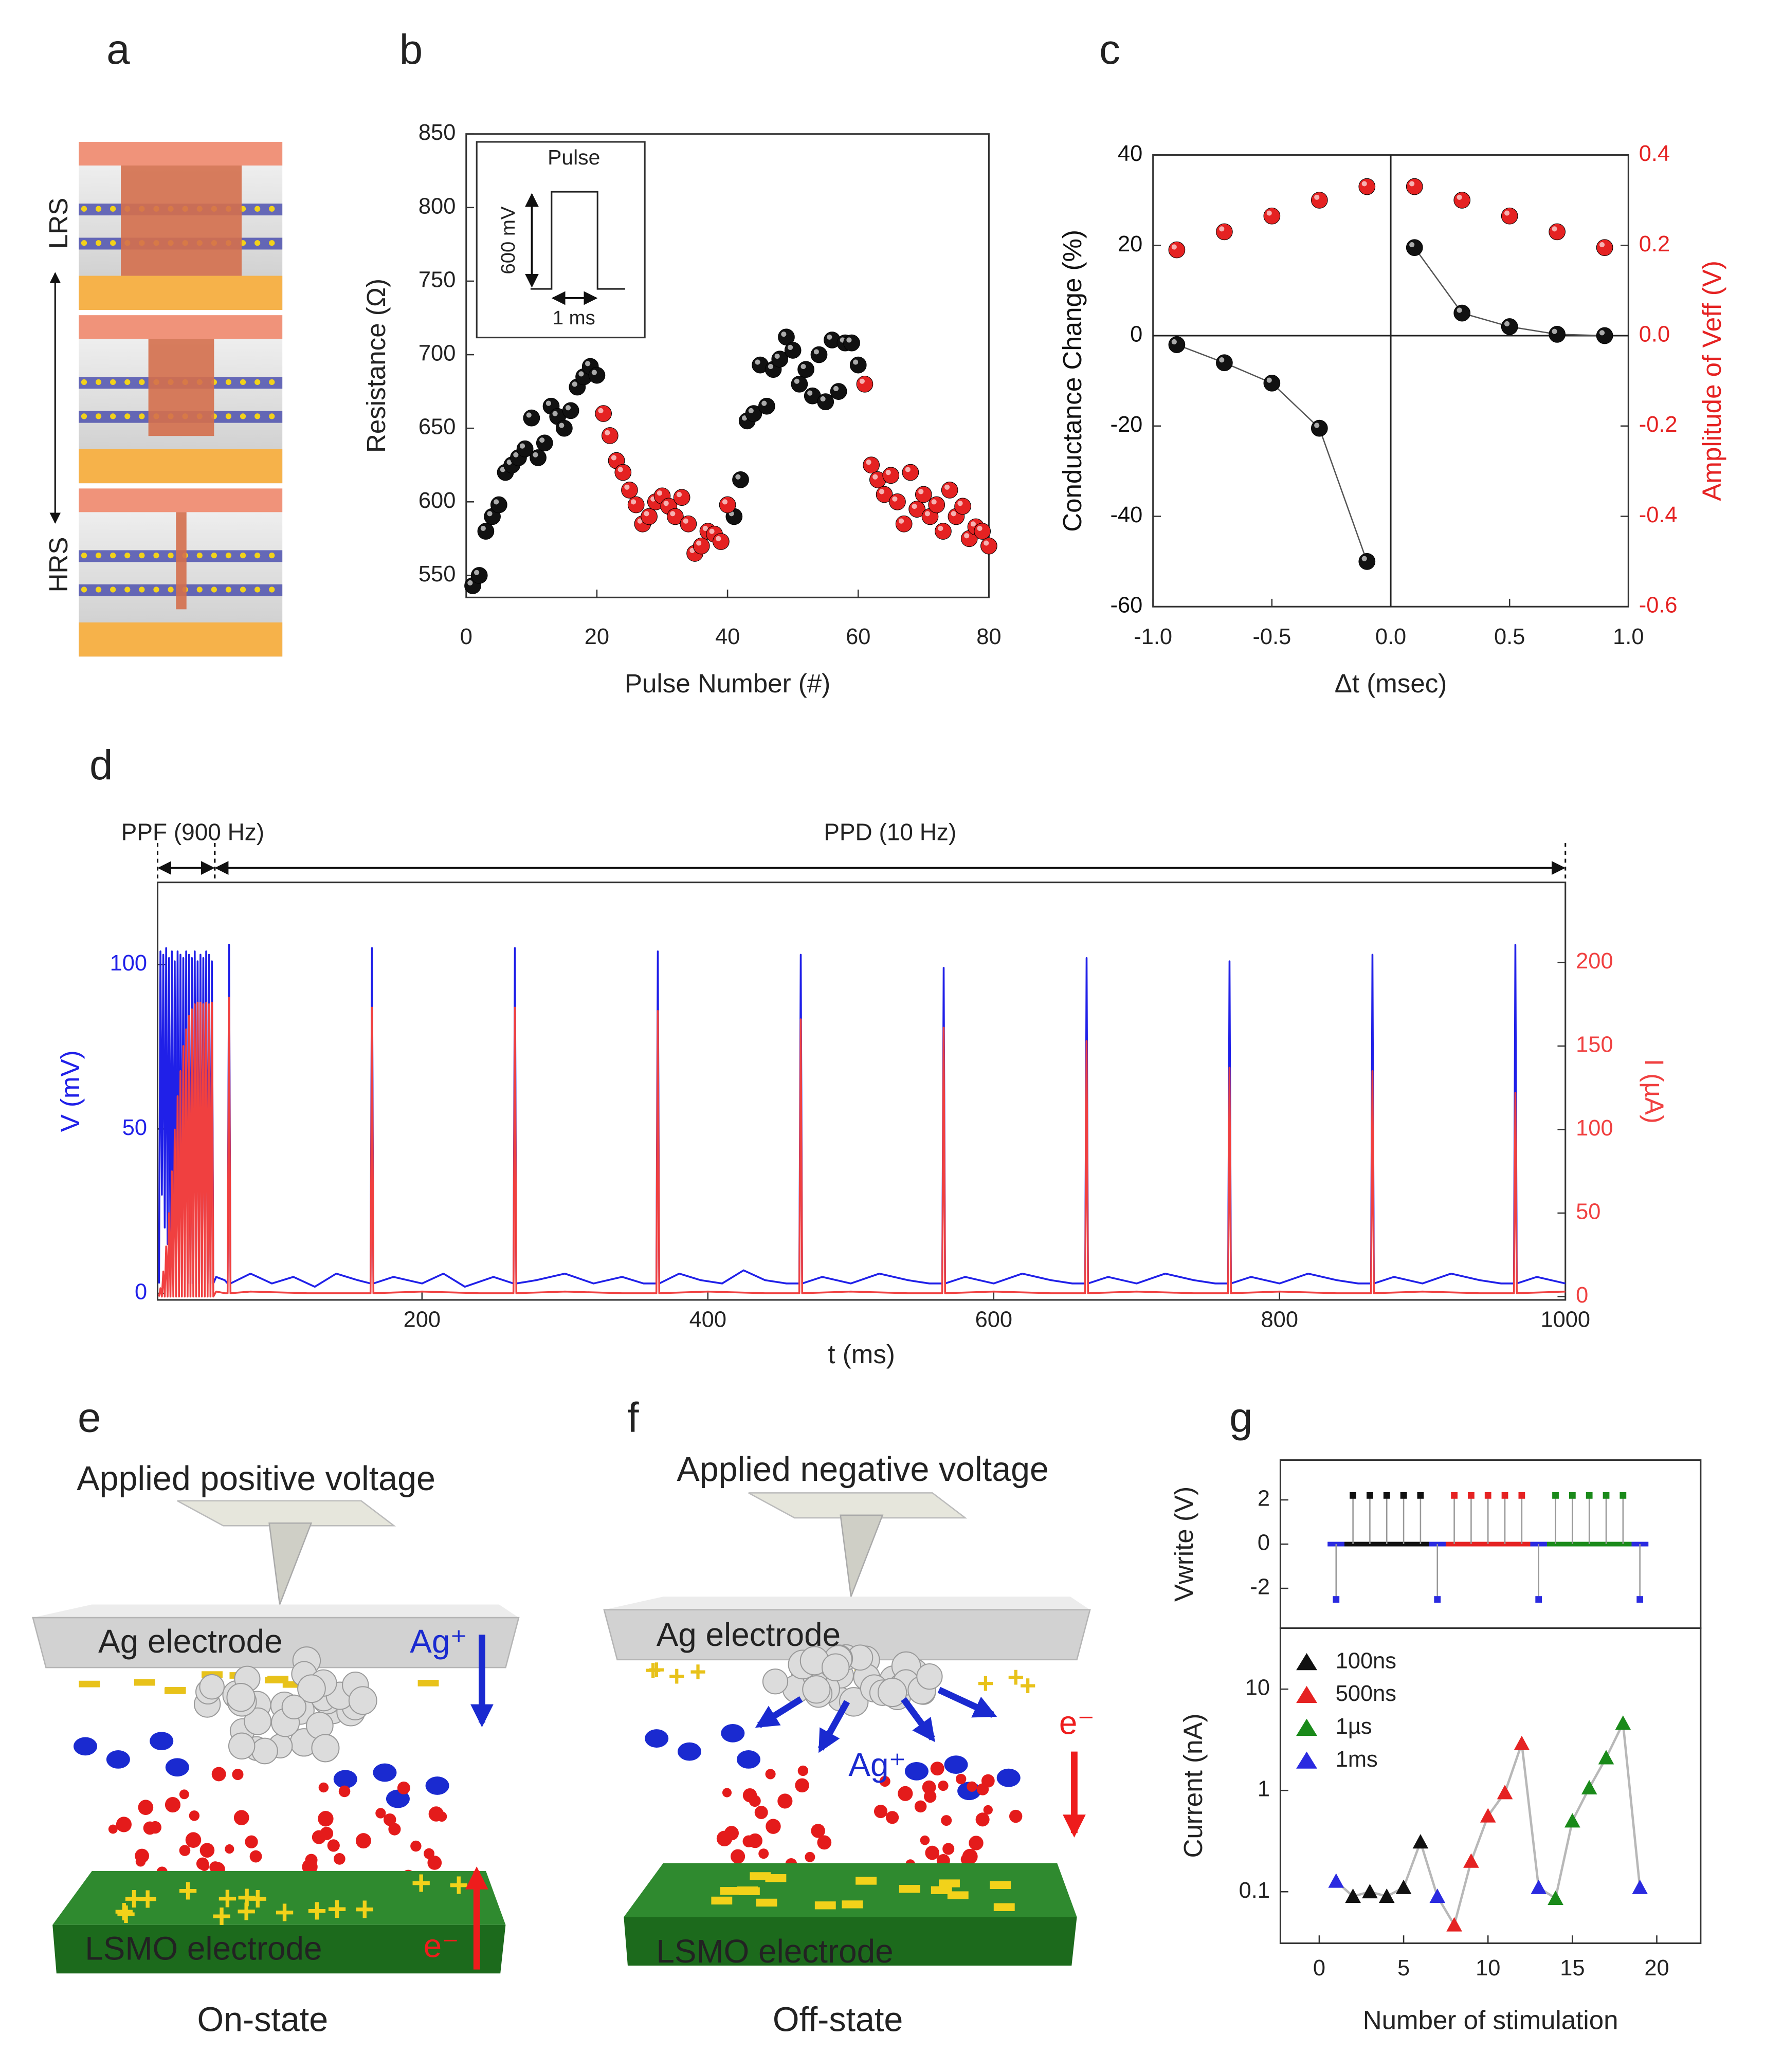 The width and height of the screenshot is (1765, 2072). I want to click on x-axis-label: t (ms), so click(861, 1354).